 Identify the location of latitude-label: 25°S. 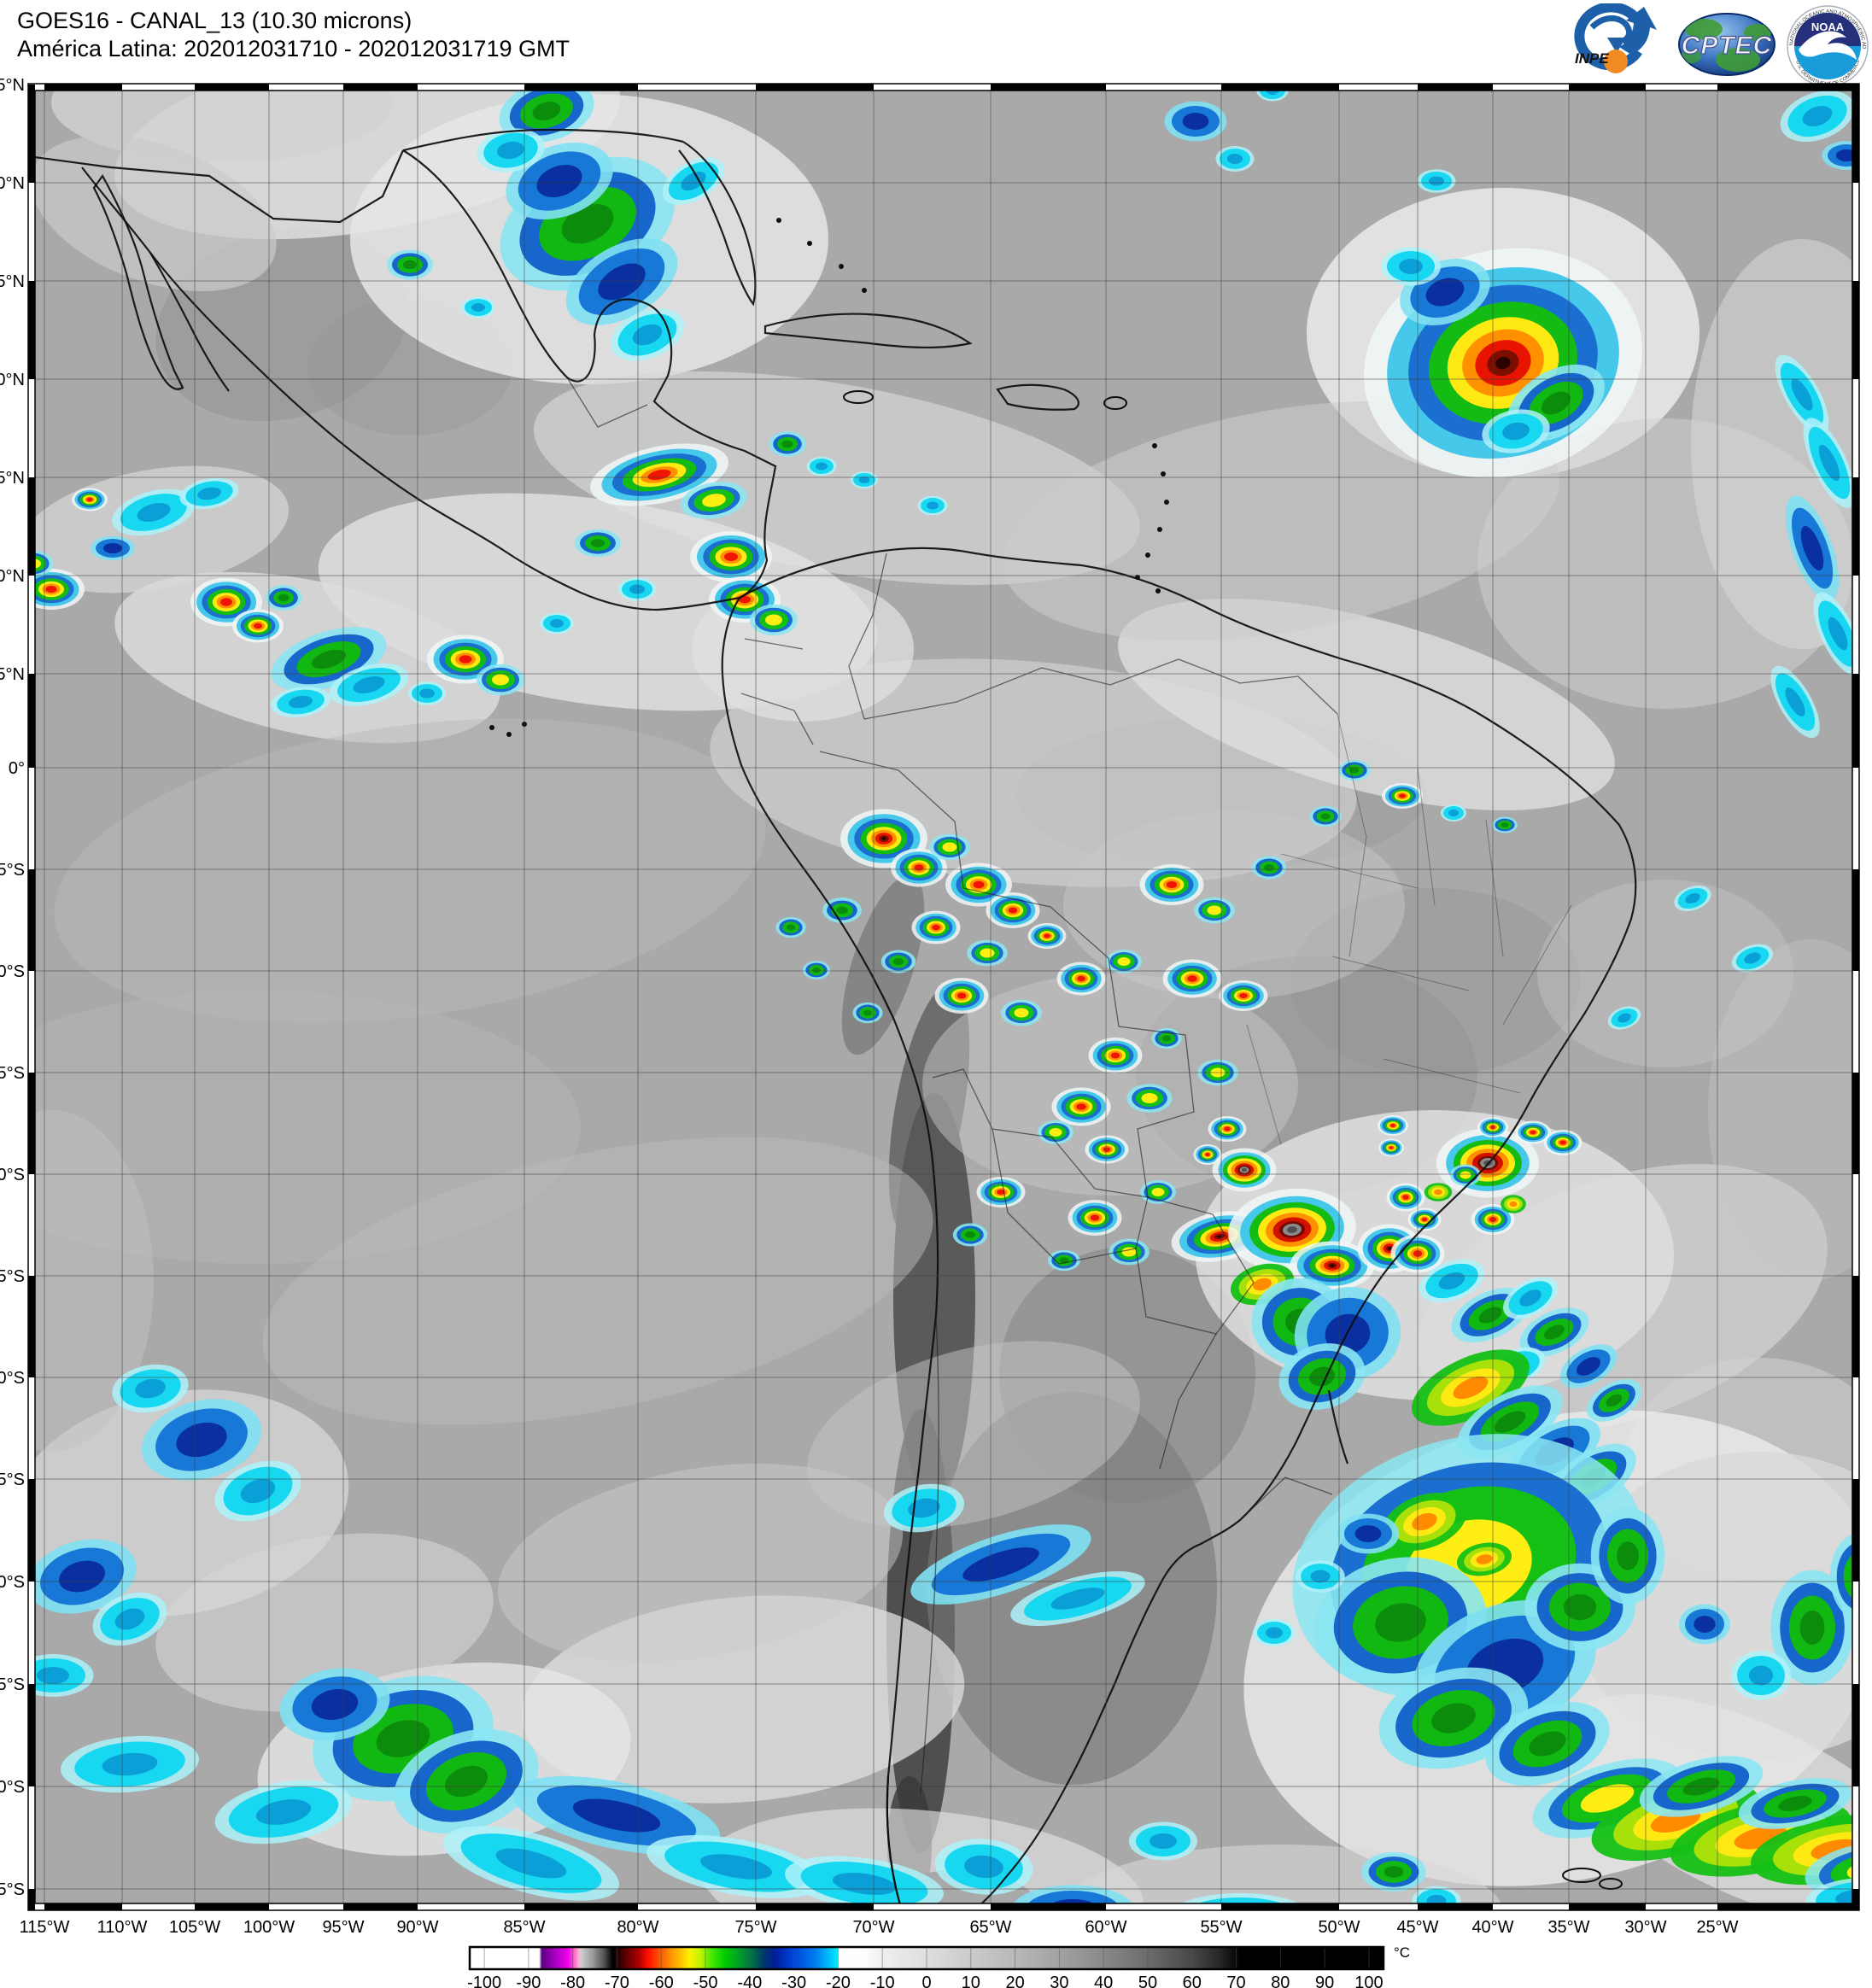
(12, 1276).